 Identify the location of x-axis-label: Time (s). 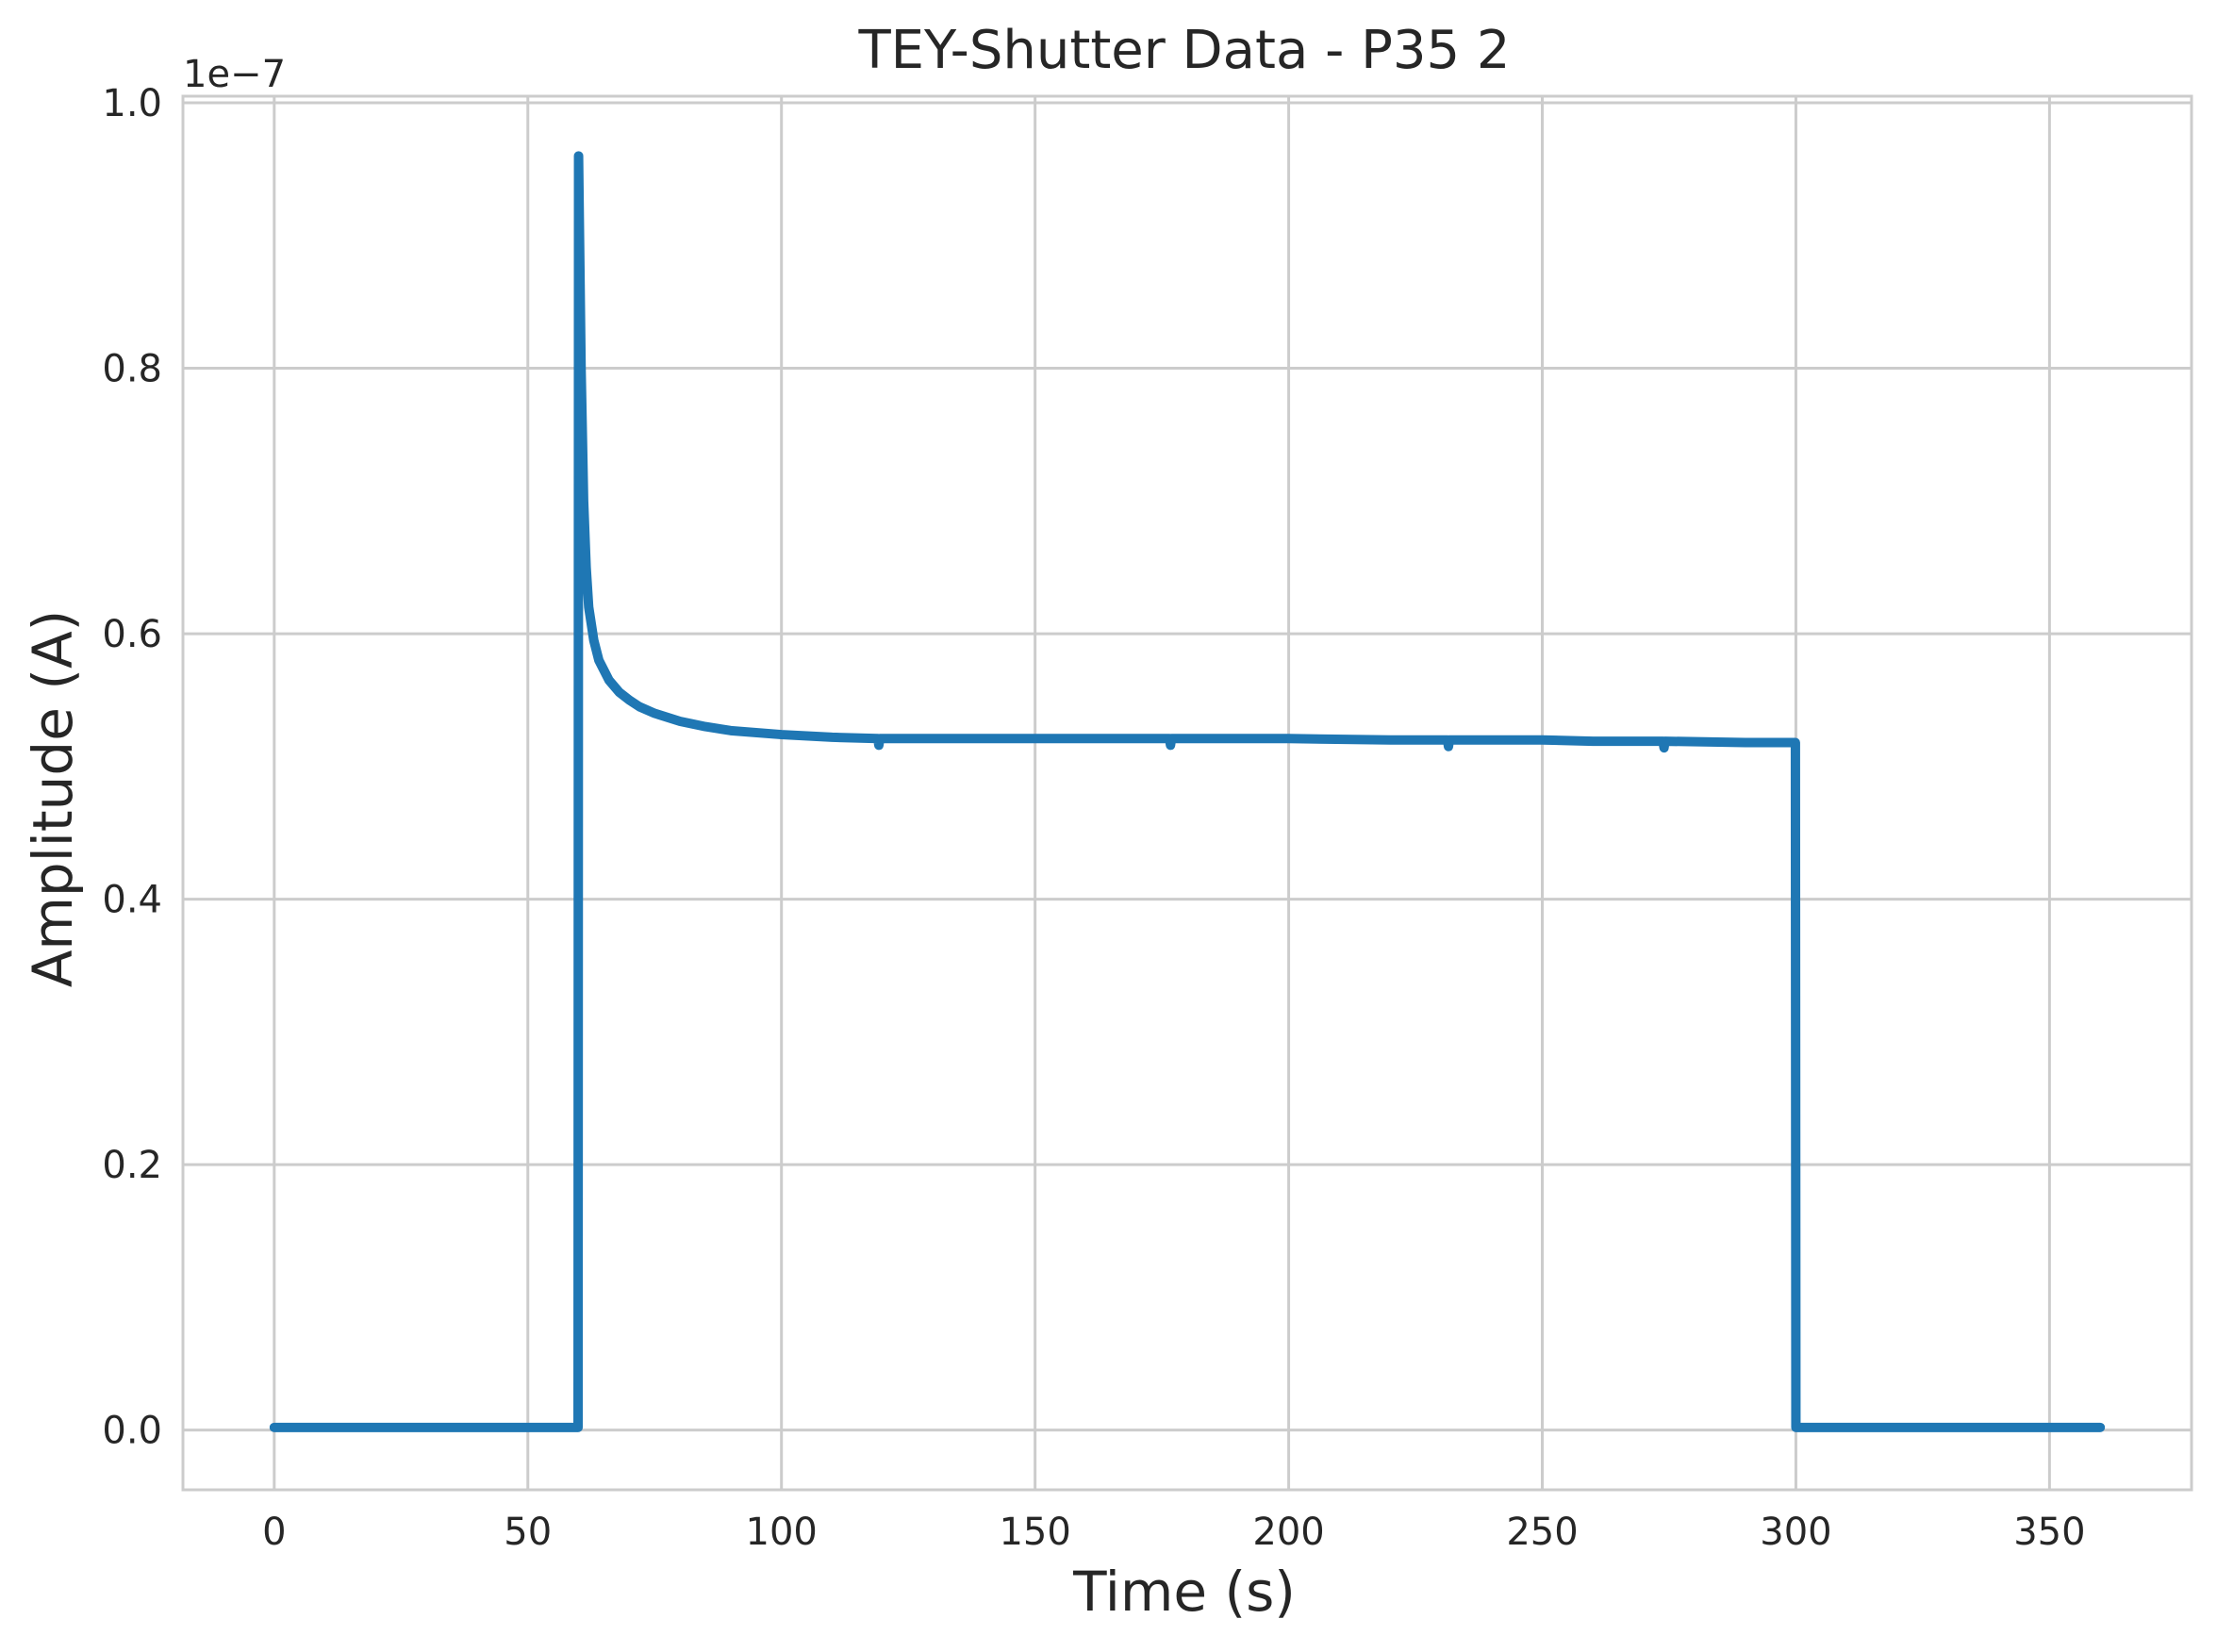
(1184, 1592).